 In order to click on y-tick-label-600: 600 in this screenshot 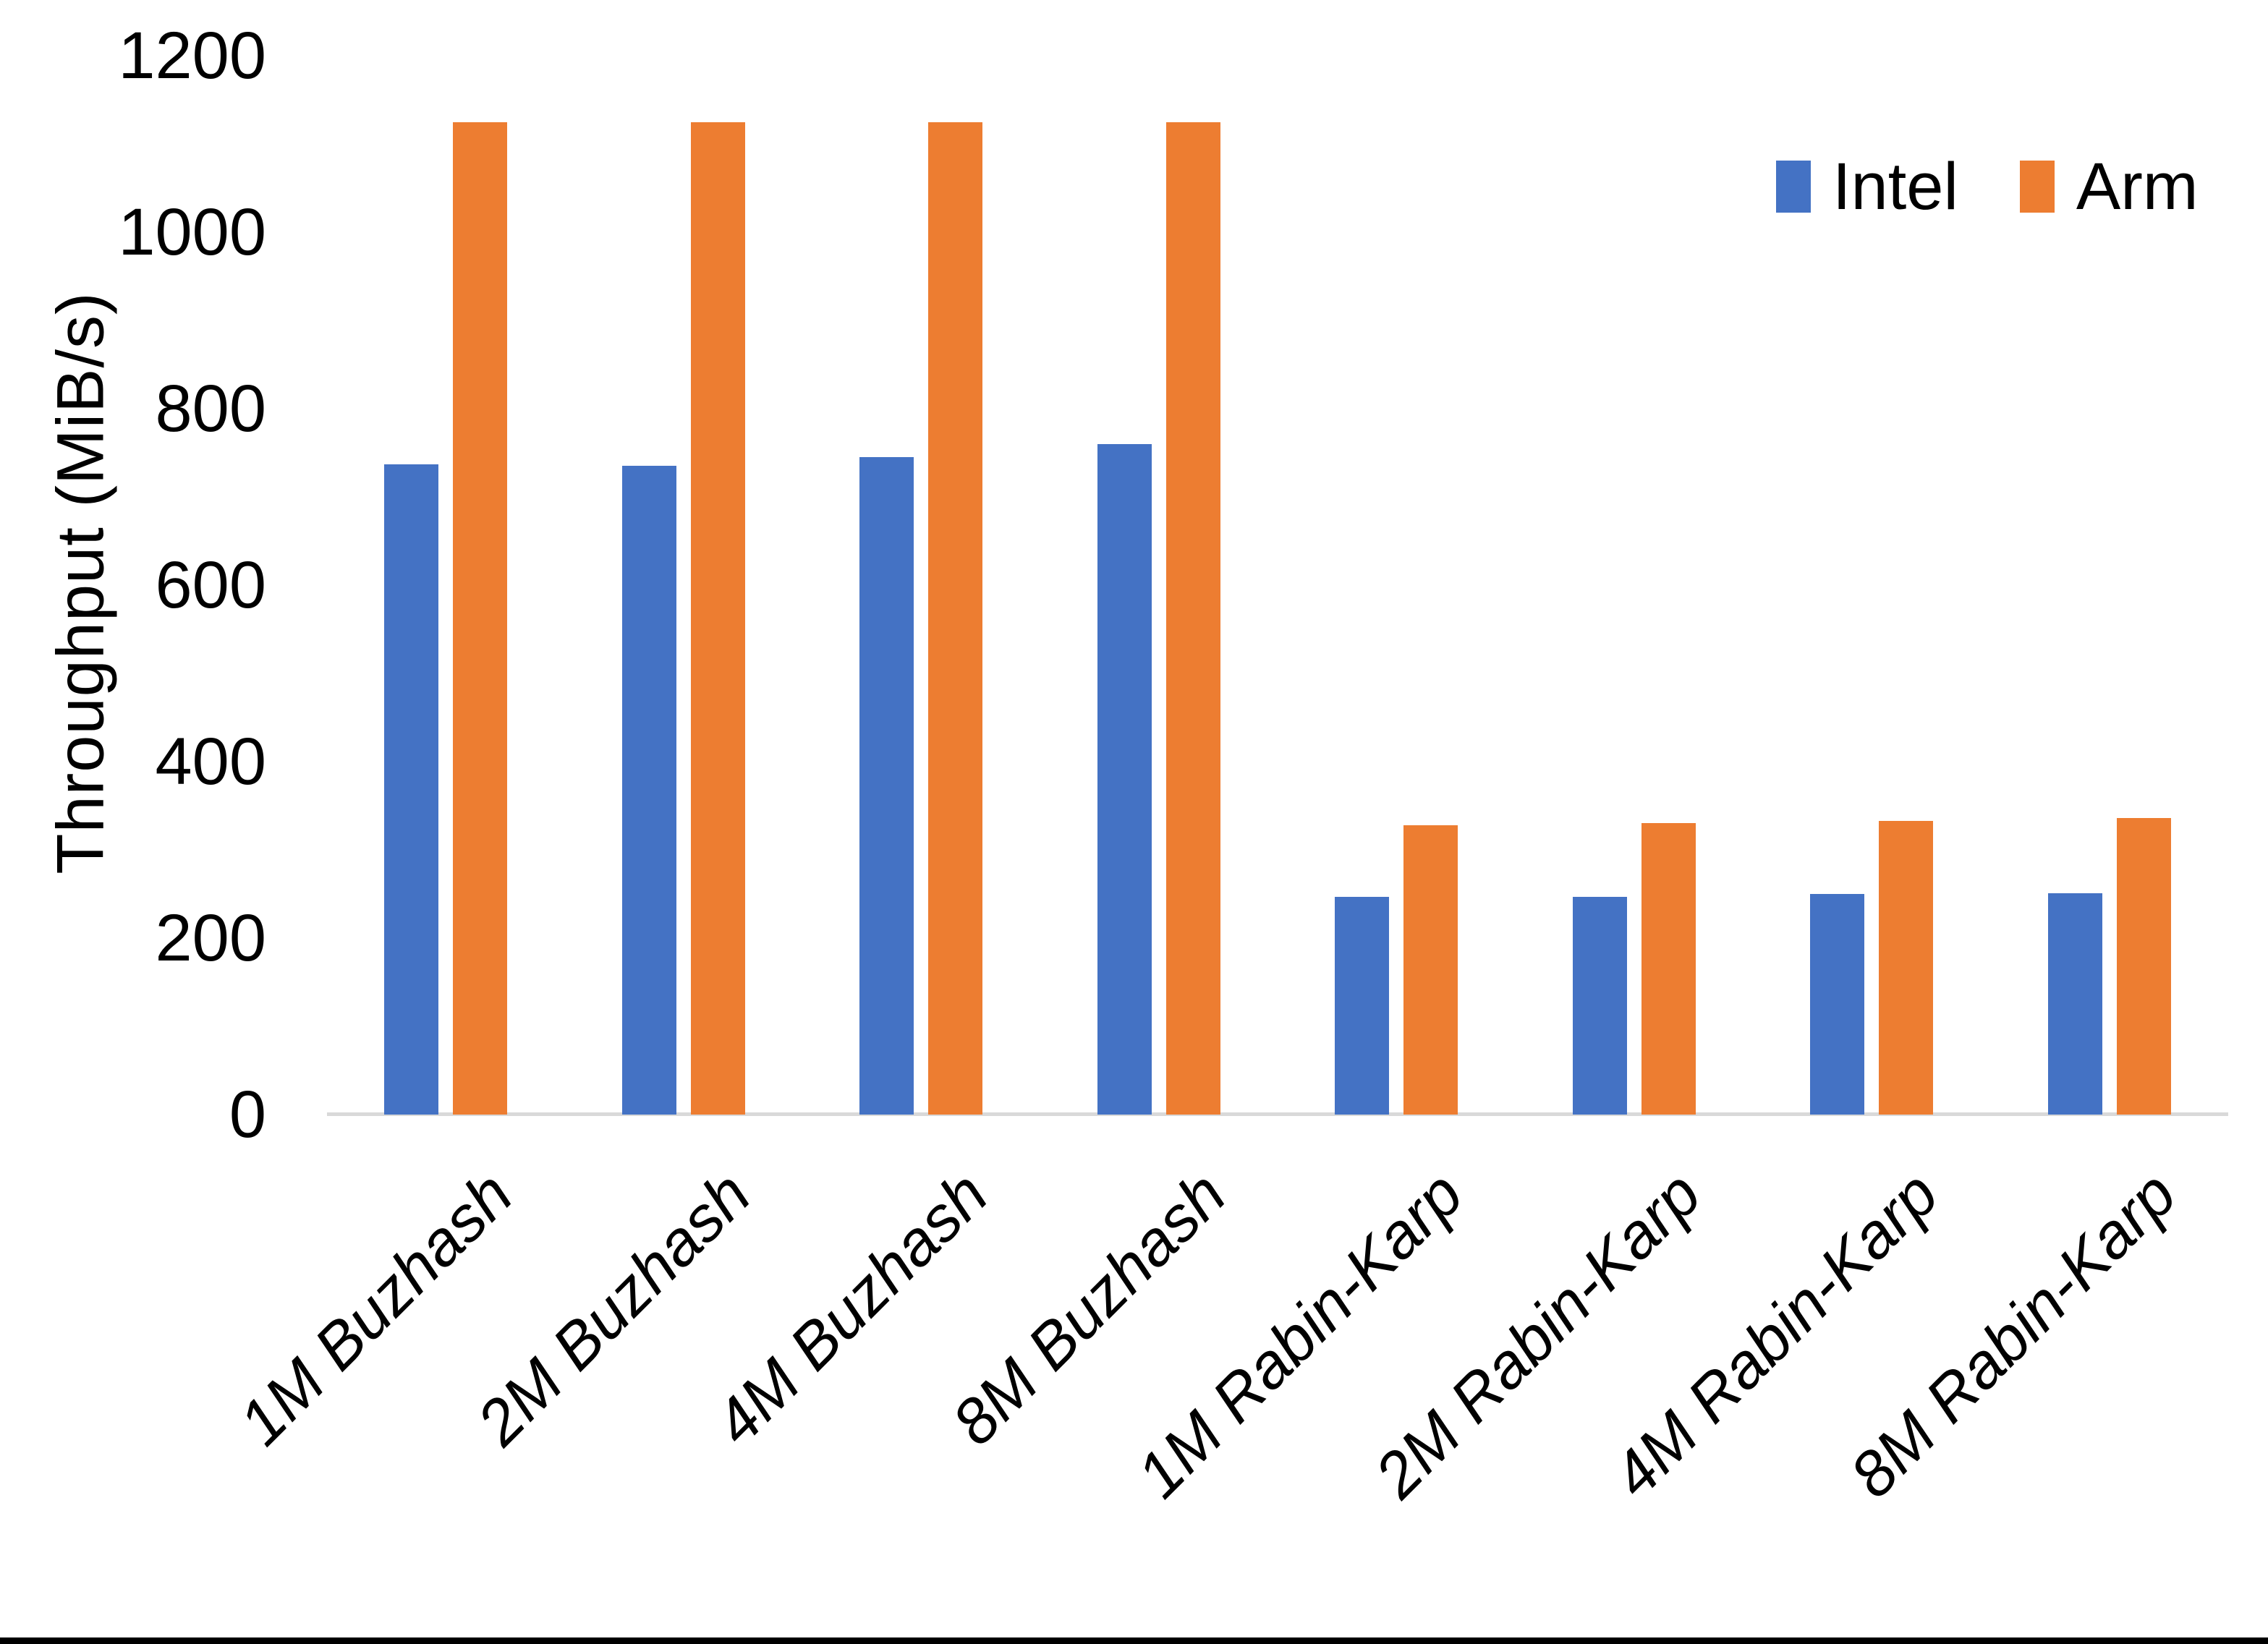, I will do `click(211, 585)`.